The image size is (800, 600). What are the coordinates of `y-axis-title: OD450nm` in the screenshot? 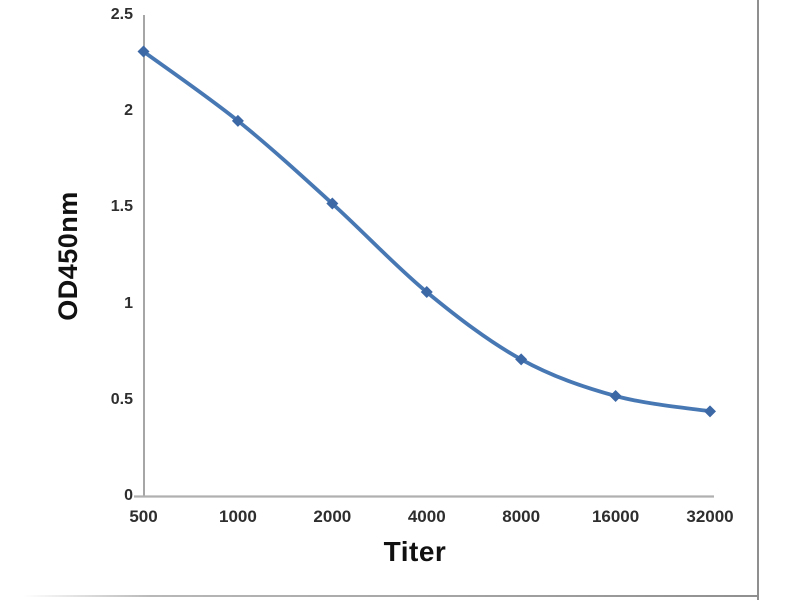 It's located at (68, 256).